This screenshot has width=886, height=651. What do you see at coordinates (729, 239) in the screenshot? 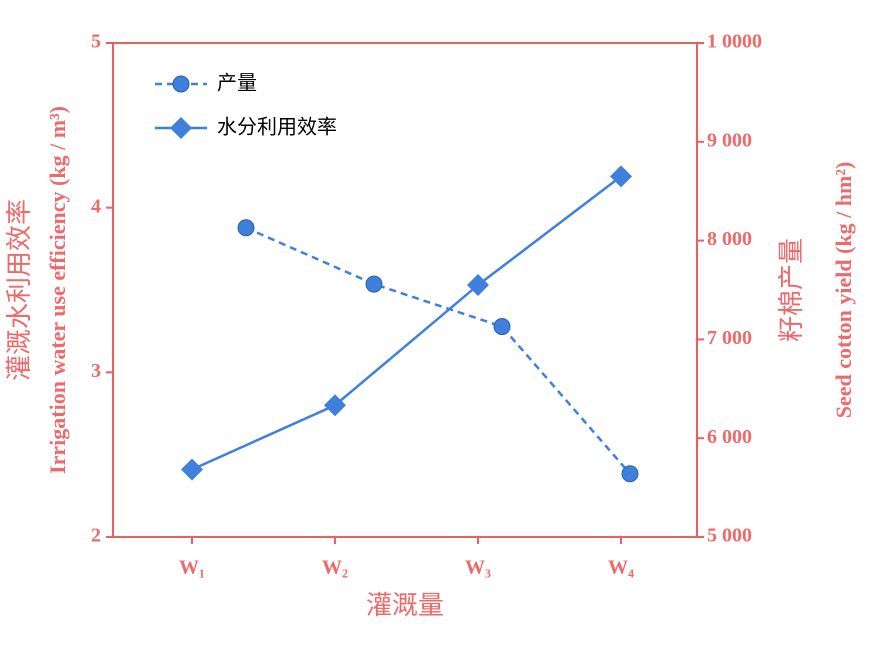
I see `y2-tick-label: 8 000` at bounding box center [729, 239].